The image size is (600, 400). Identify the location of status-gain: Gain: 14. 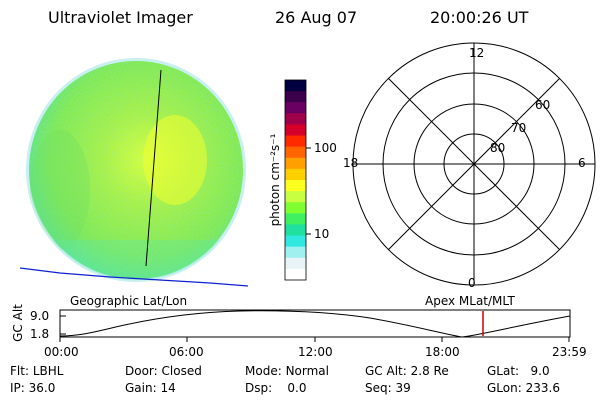
(150, 388).